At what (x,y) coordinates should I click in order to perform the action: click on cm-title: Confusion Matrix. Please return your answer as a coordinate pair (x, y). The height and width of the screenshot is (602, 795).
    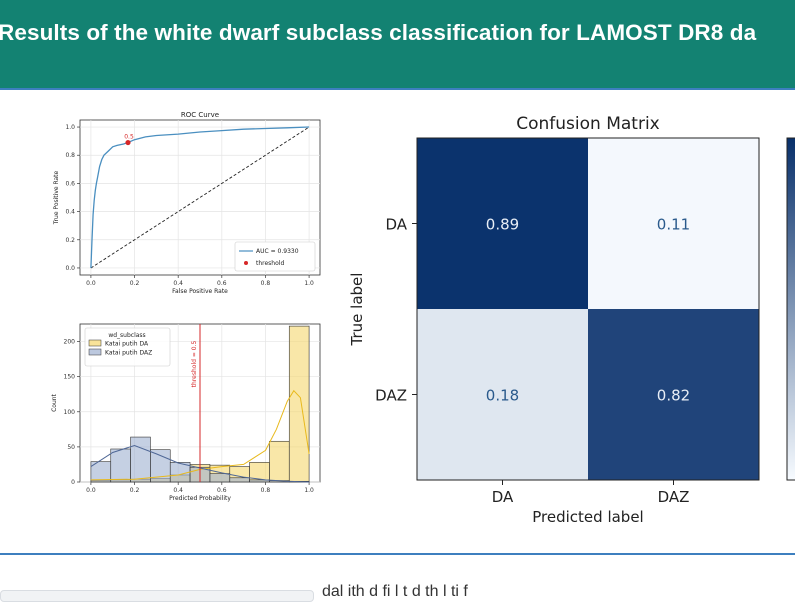
    Looking at the image, I should click on (588, 124).